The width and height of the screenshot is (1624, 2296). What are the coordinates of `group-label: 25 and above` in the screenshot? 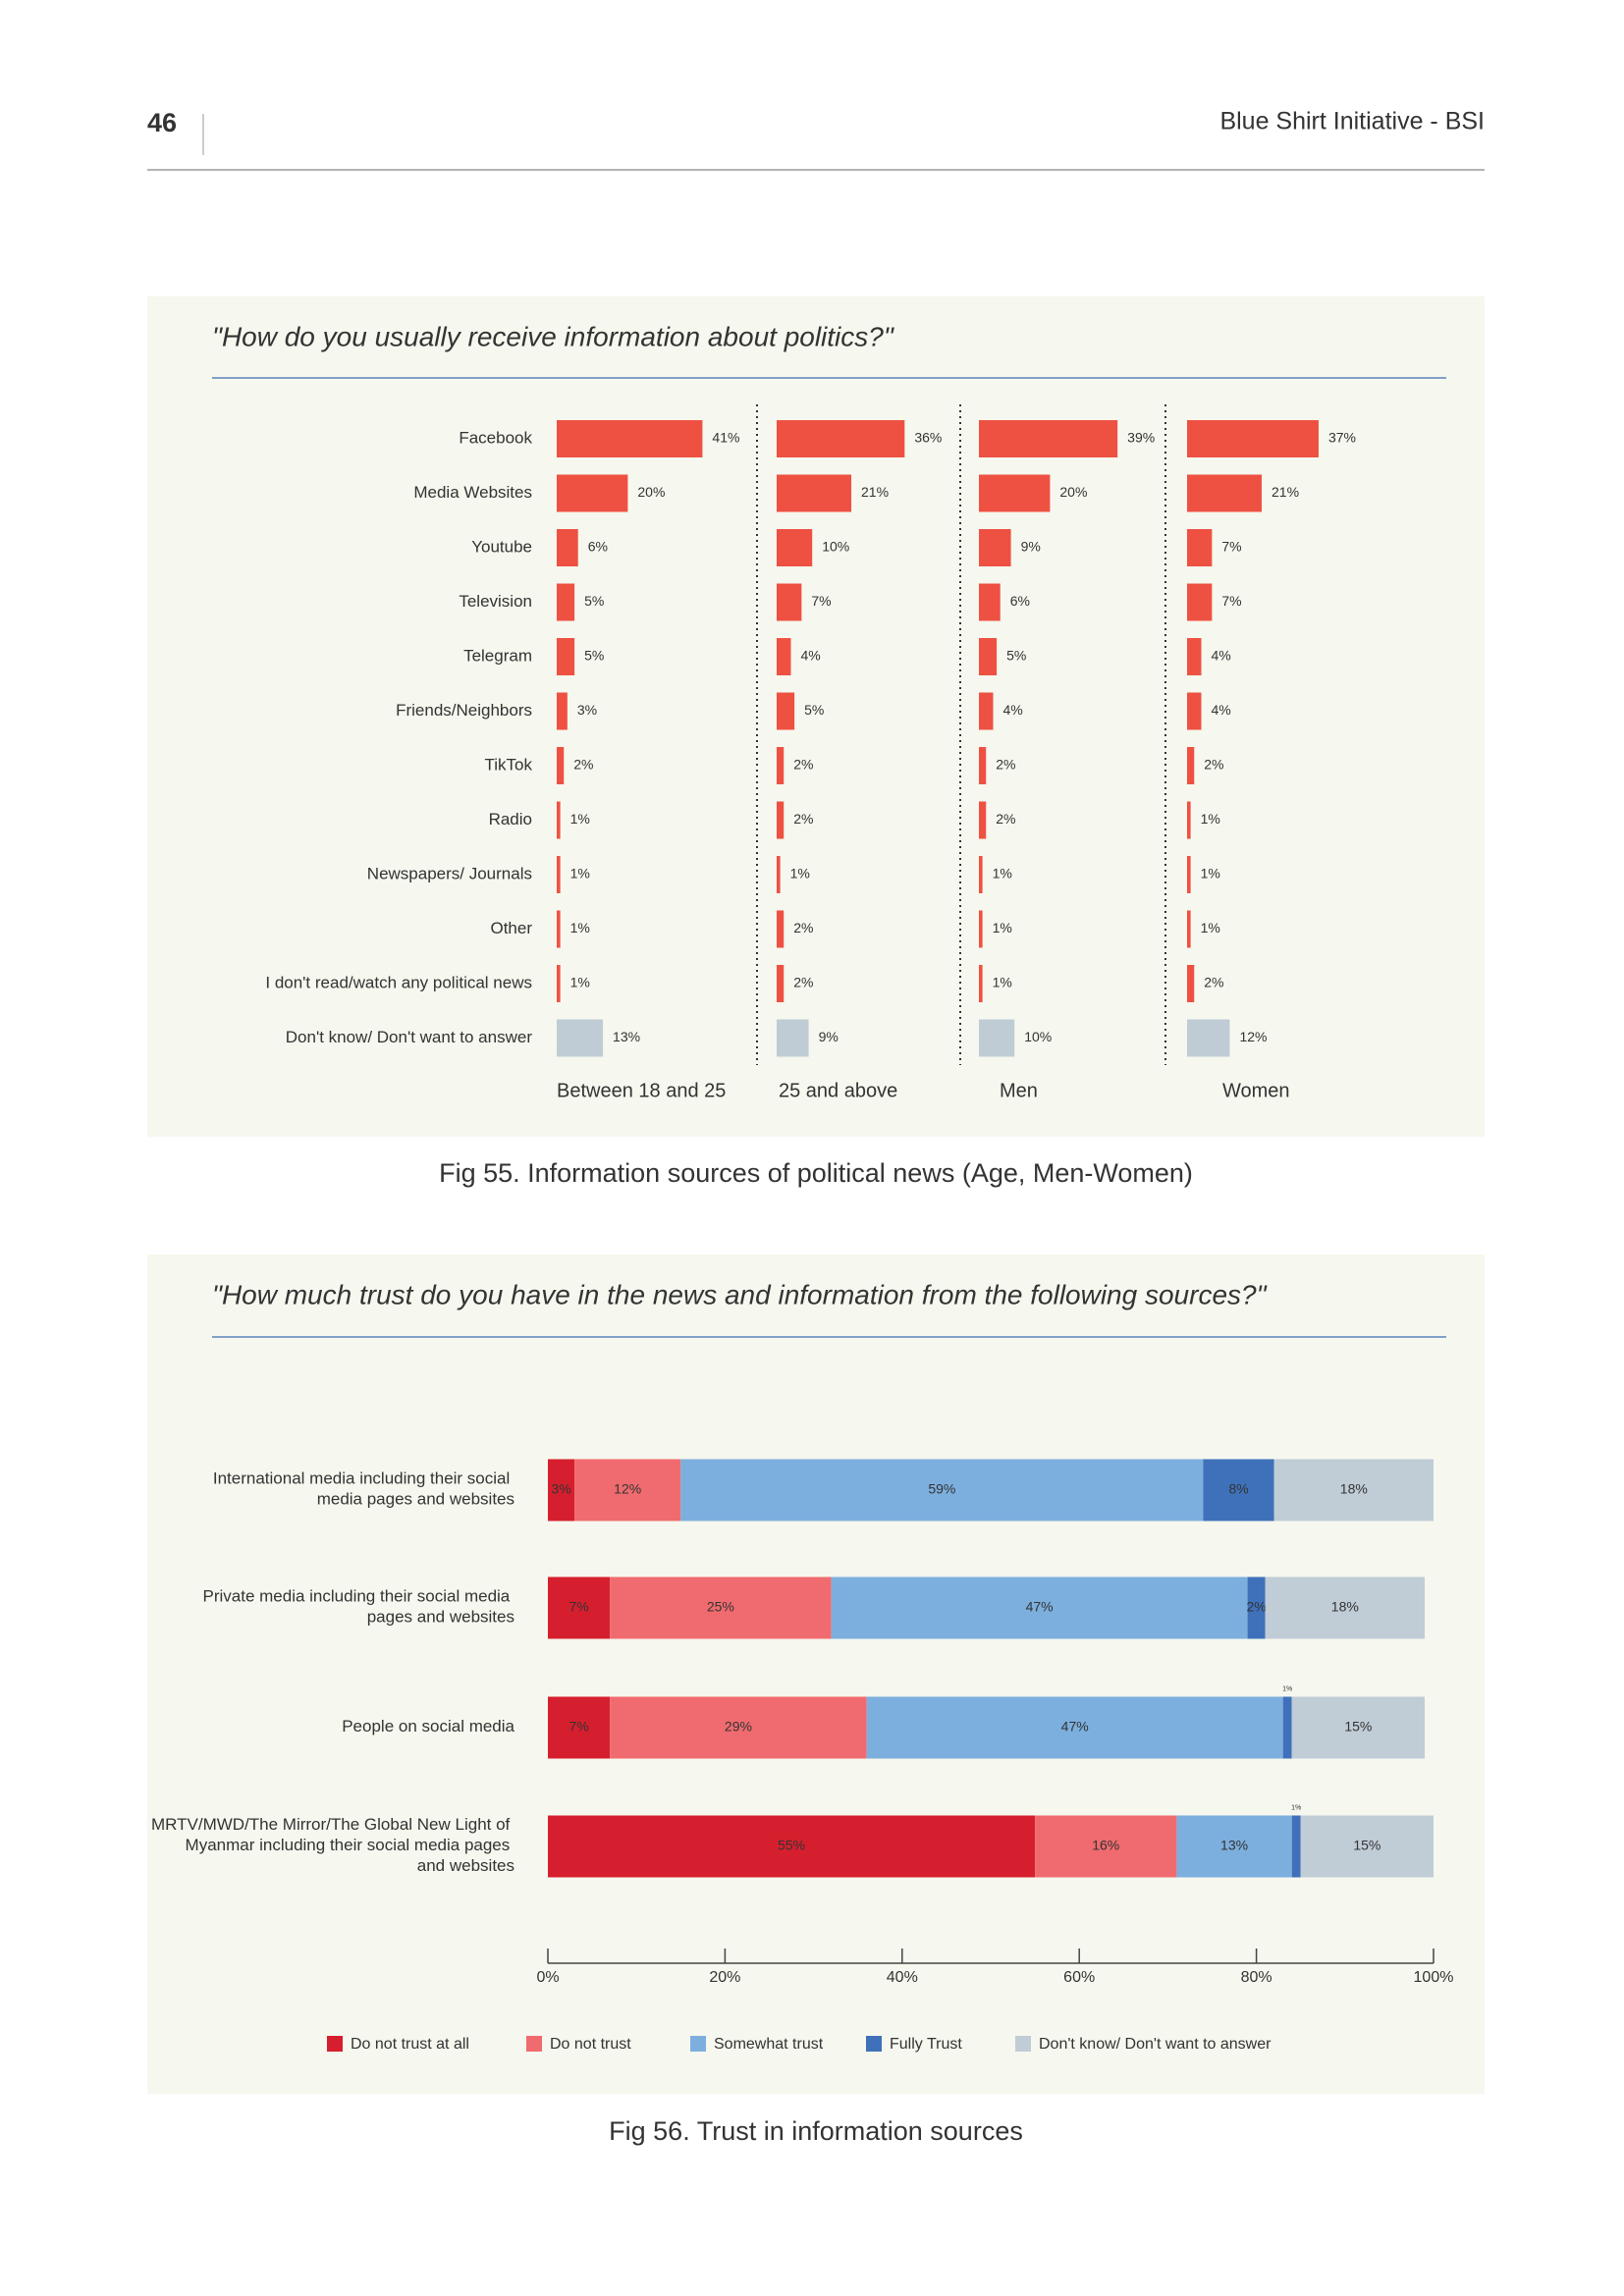 It's located at (838, 1090).